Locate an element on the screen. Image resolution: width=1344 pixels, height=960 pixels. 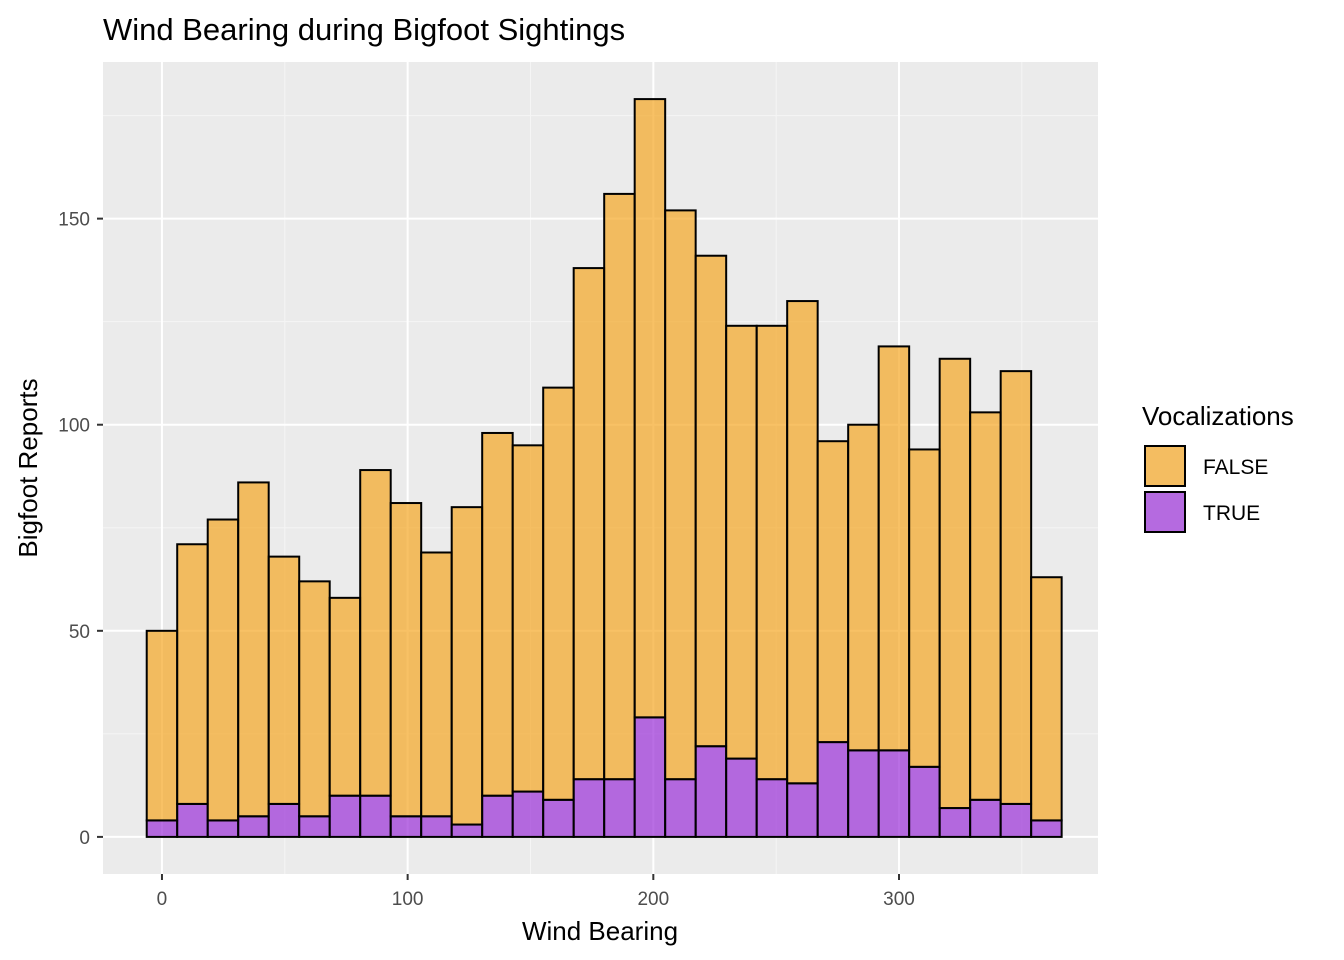
y-tick-label: 100 is located at coordinates (74, 426).